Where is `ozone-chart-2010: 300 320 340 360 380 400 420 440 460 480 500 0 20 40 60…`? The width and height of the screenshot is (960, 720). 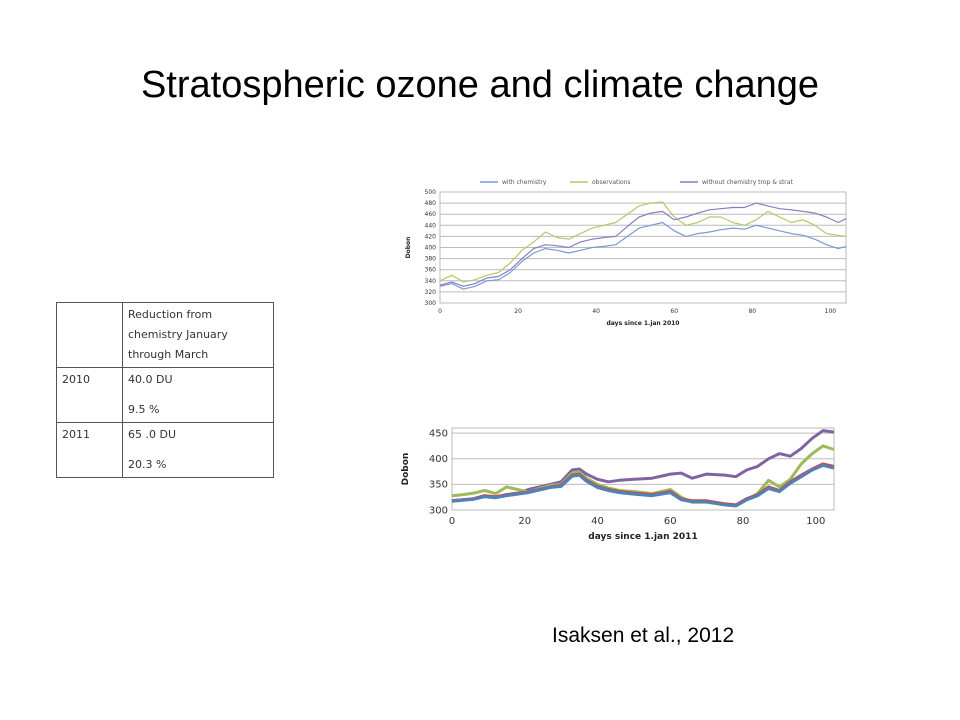 ozone-chart-2010: 300 320 340 360 380 400 420 440 460 480 500 0 20 40 60… is located at coordinates (626, 253).